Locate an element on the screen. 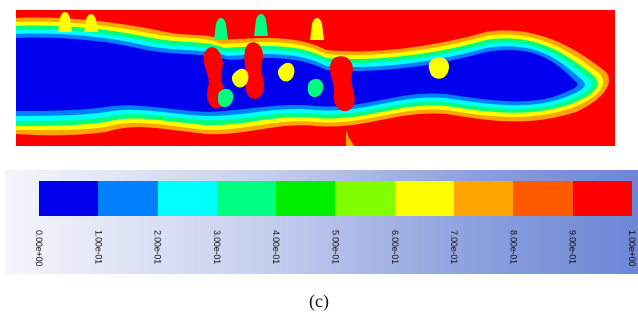  legend-tick-label: 0.00e+00 is located at coordinates (39, 248).